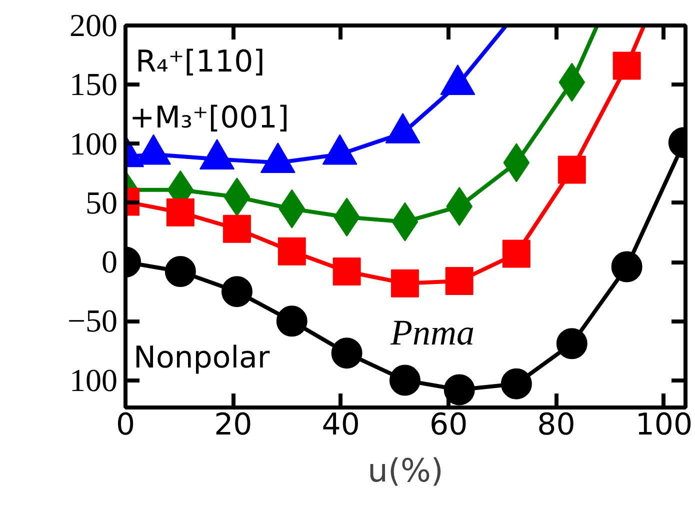  Describe the element at coordinates (200, 62) in the screenshot. I see `annotation: R₄⁺[110]` at that location.